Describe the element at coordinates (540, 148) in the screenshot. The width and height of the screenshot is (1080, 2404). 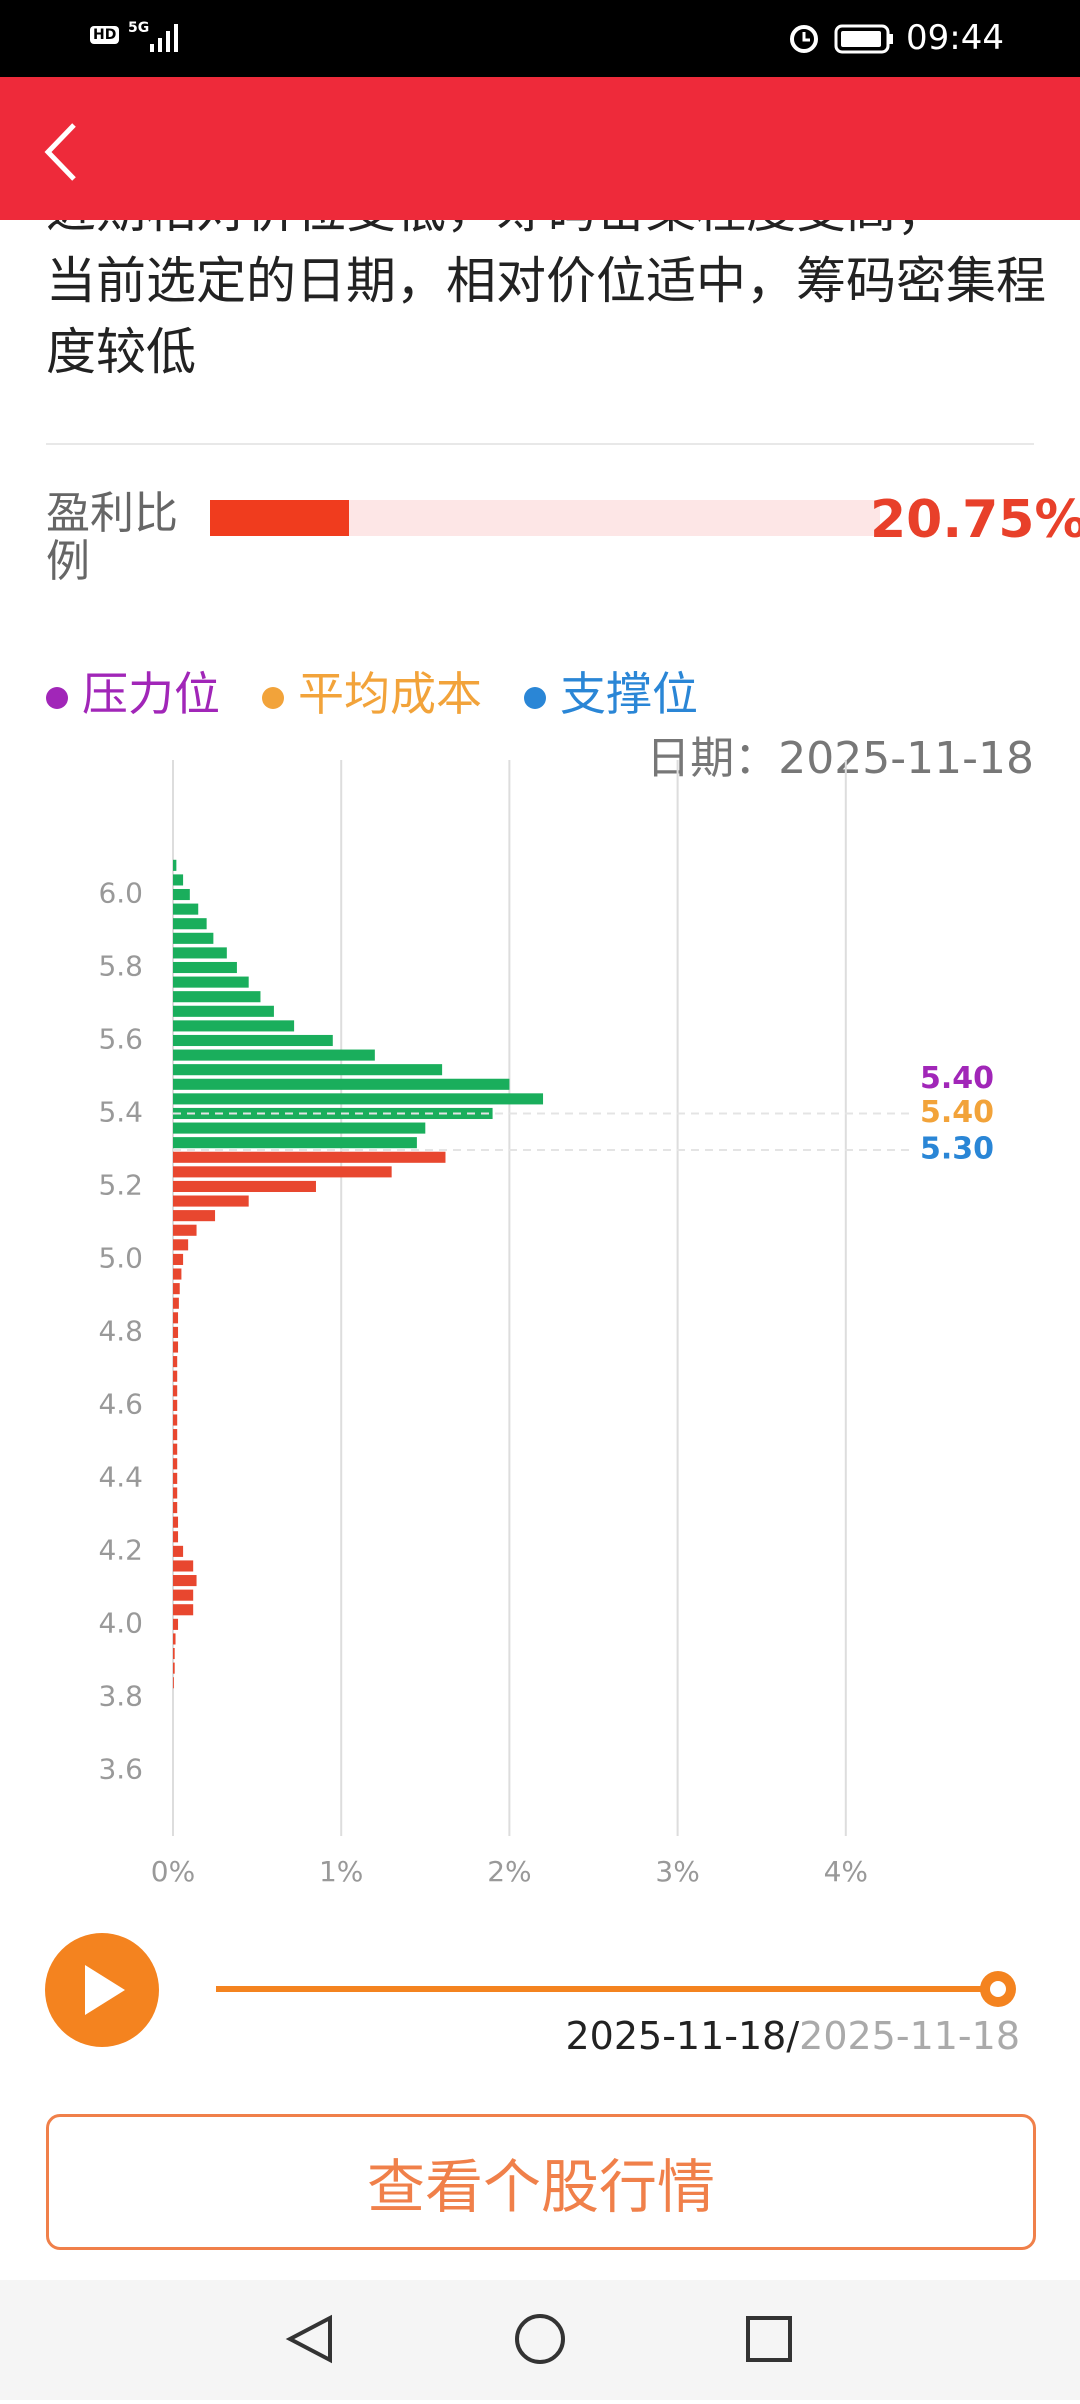
I see `app-header` at that location.